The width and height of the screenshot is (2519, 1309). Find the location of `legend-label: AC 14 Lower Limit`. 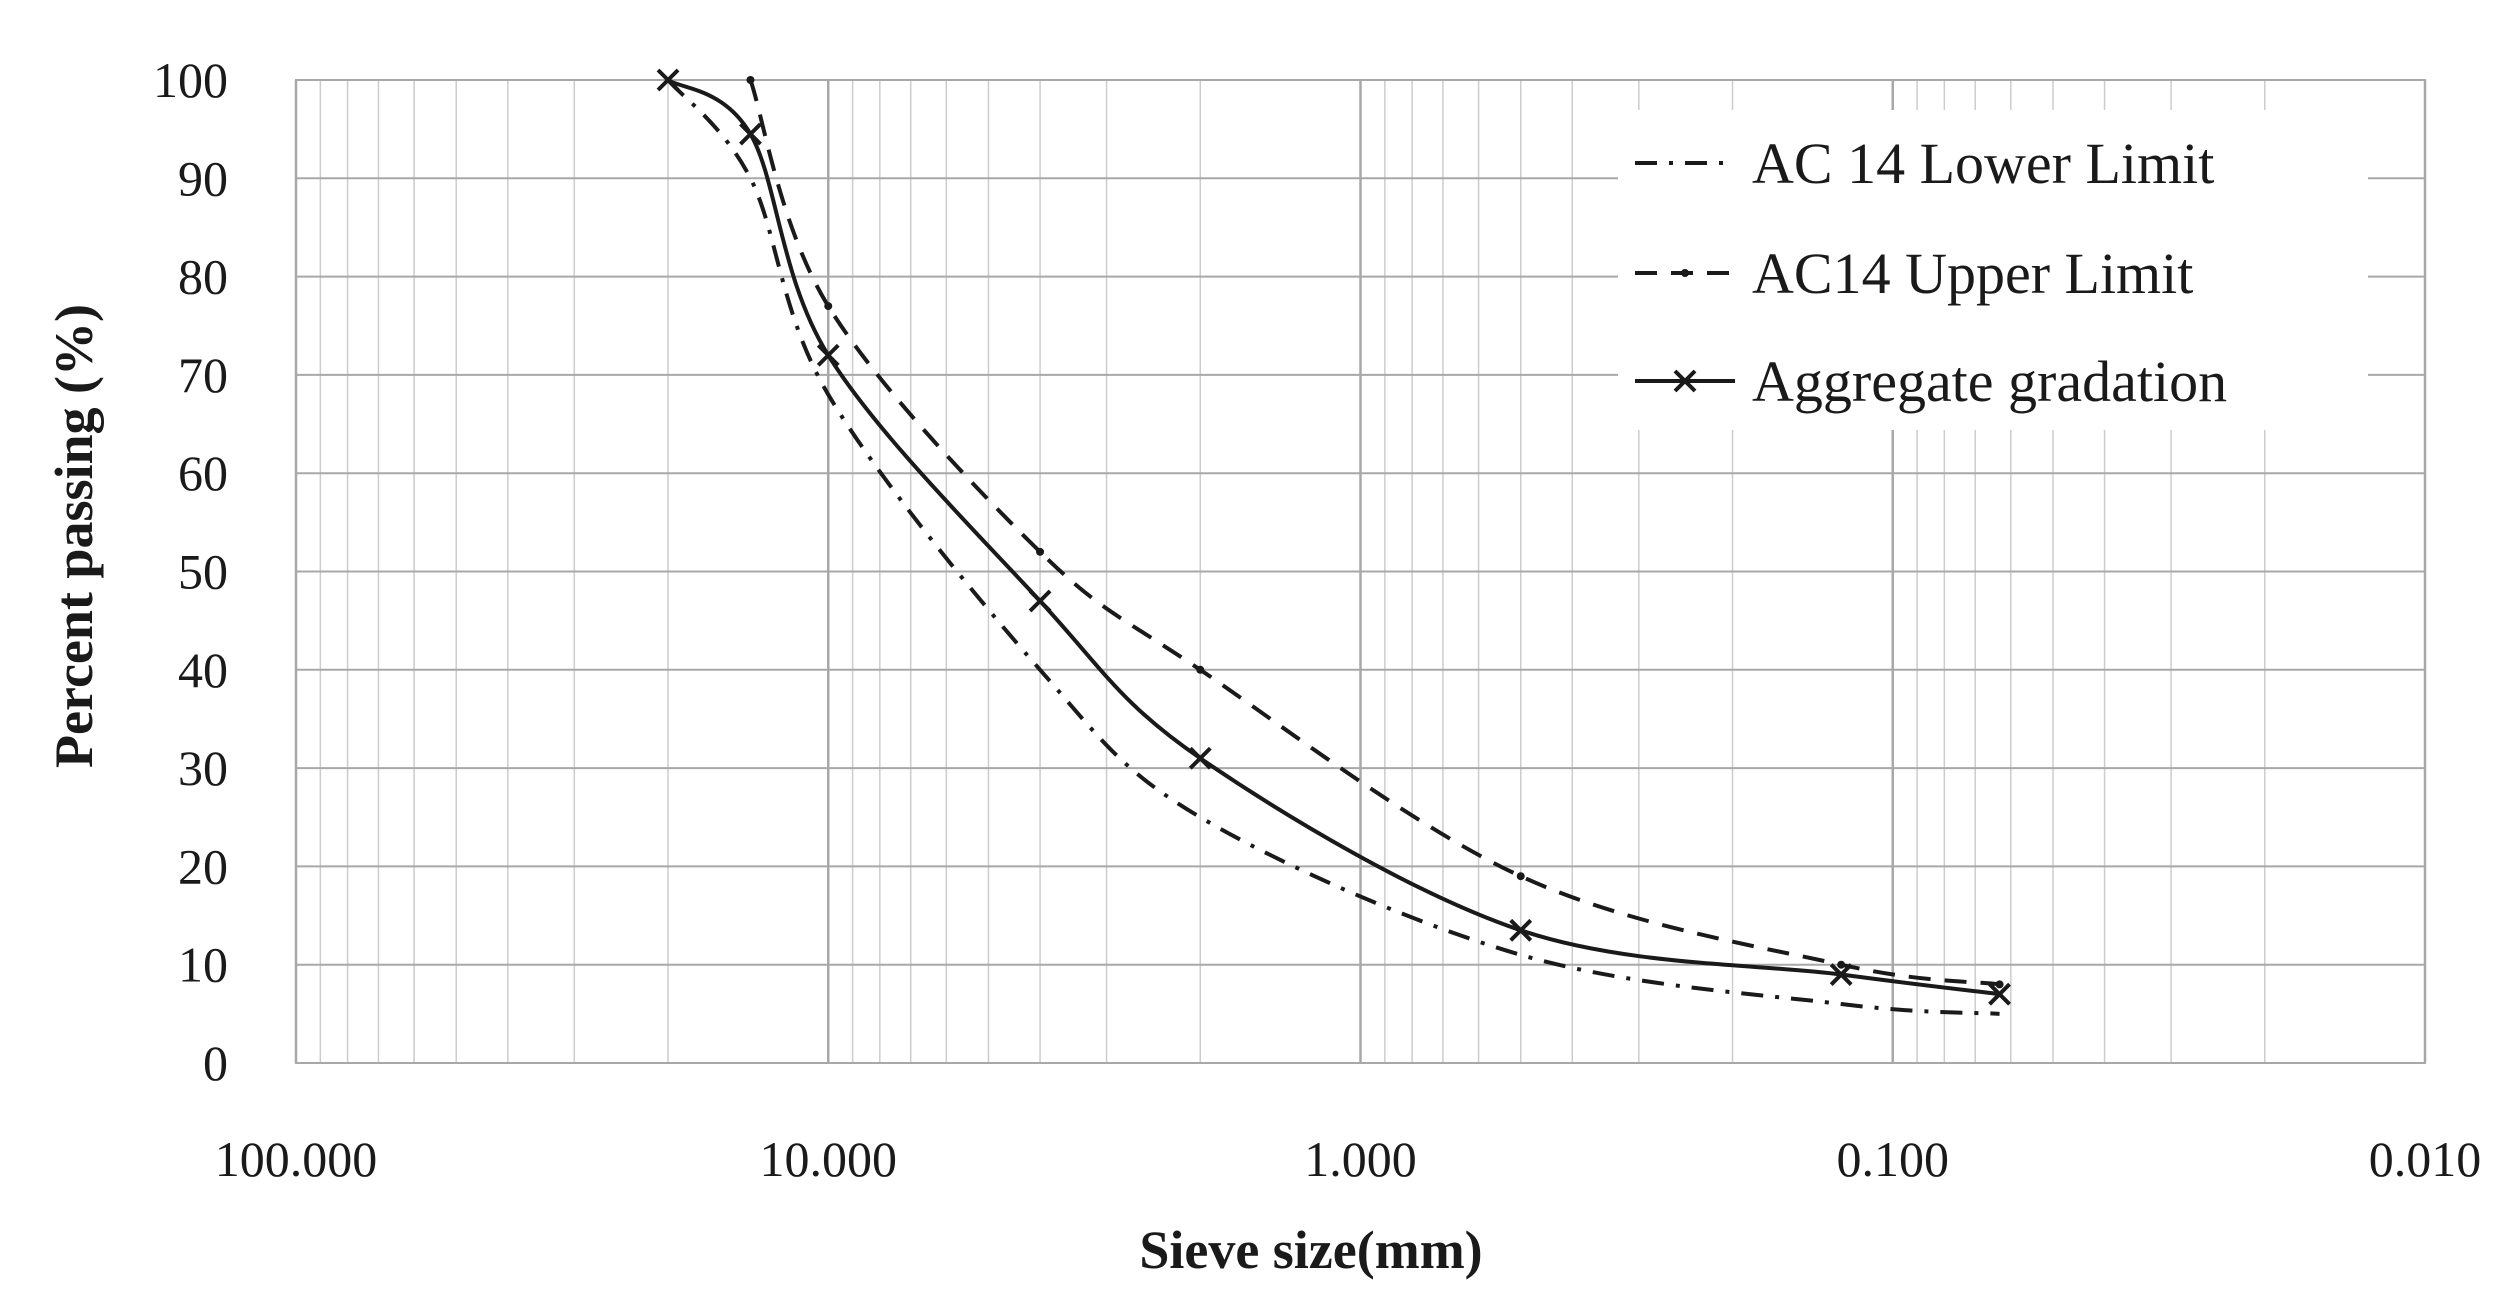

legend-label: AC 14 Lower Limit is located at coordinates (1983, 163).